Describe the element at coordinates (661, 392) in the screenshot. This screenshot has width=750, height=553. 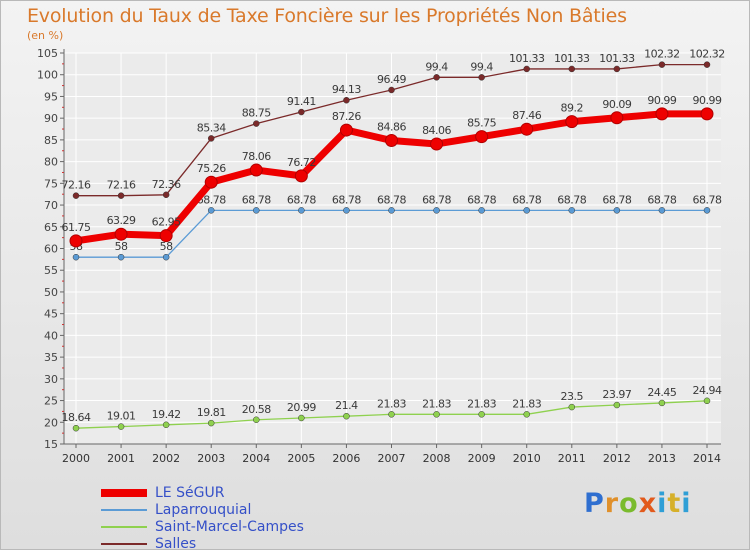
I see `data-label-saint-marcel-campes: 24.45` at that location.